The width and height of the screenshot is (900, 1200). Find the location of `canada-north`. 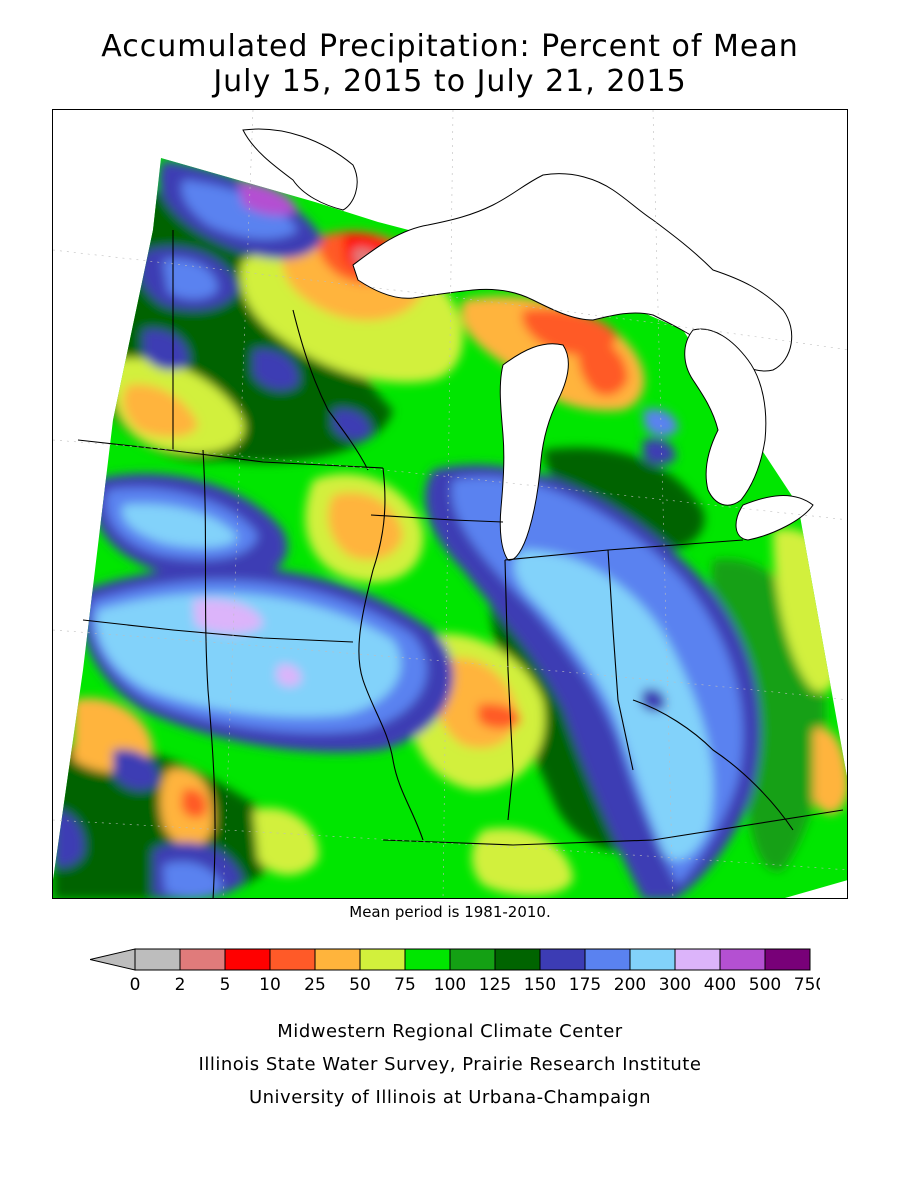

canada-north is located at coordinates (300, 169).